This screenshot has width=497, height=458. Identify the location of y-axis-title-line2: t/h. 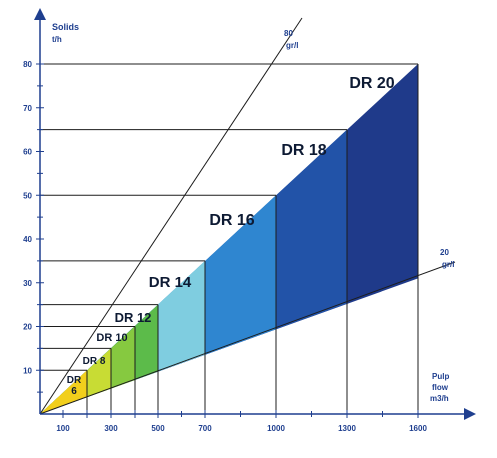
(57, 39).